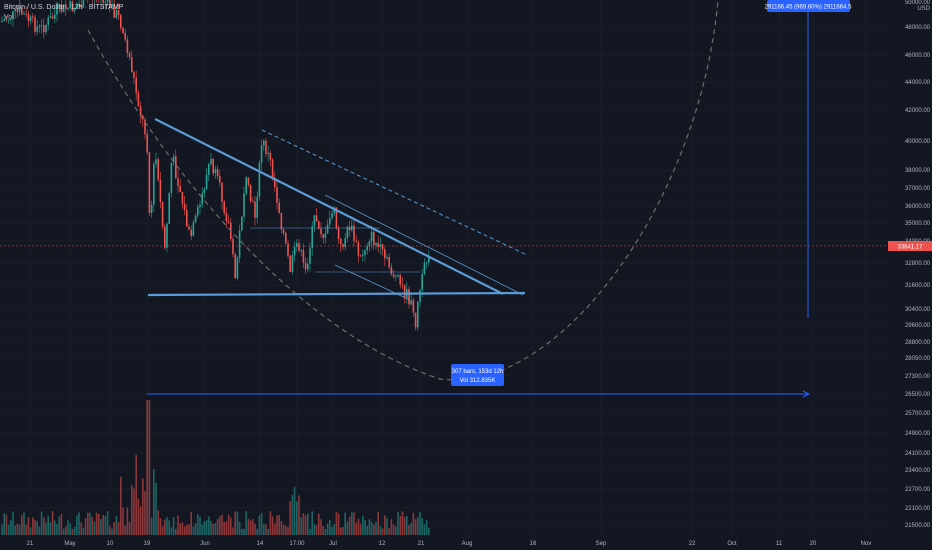  I want to click on volume-legend: Vol, so click(9, 17).